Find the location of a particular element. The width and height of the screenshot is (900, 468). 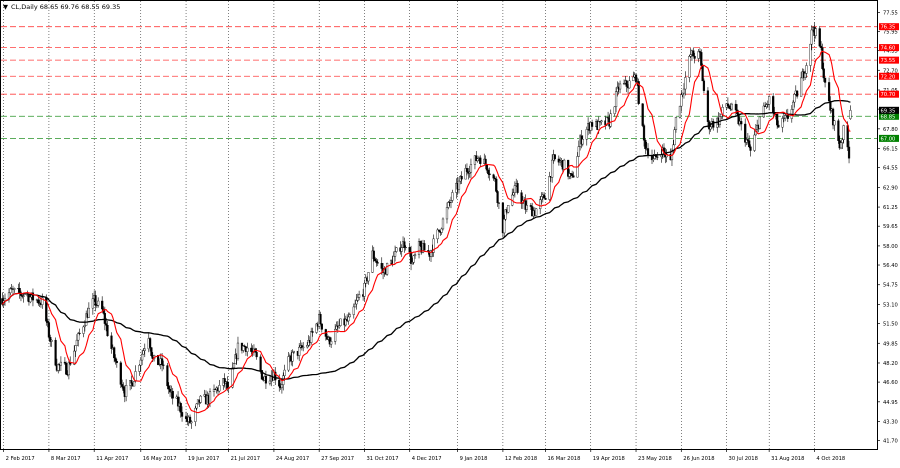

collapse-marker-icon: ▼ is located at coordinates (5, 7).